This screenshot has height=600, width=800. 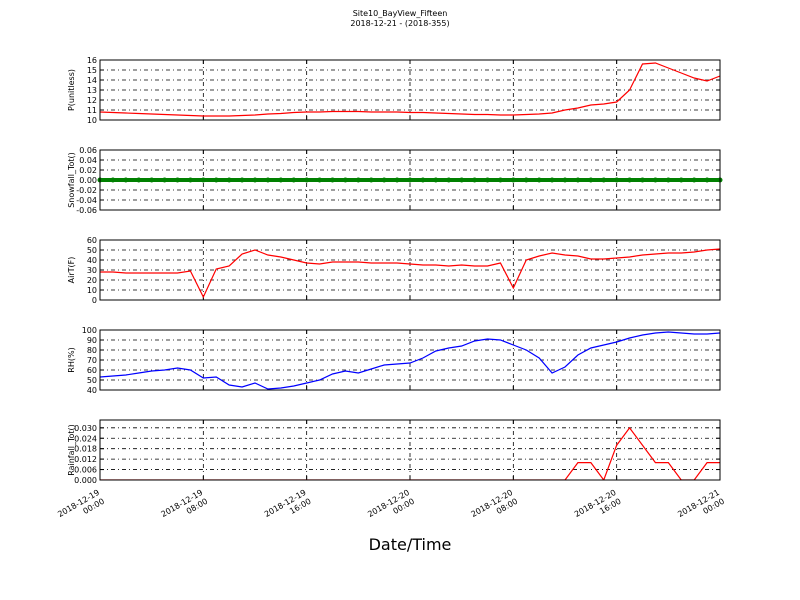 What do you see at coordinates (85, 449) in the screenshot?
I see `y-tick-label: 0.018` at bounding box center [85, 449].